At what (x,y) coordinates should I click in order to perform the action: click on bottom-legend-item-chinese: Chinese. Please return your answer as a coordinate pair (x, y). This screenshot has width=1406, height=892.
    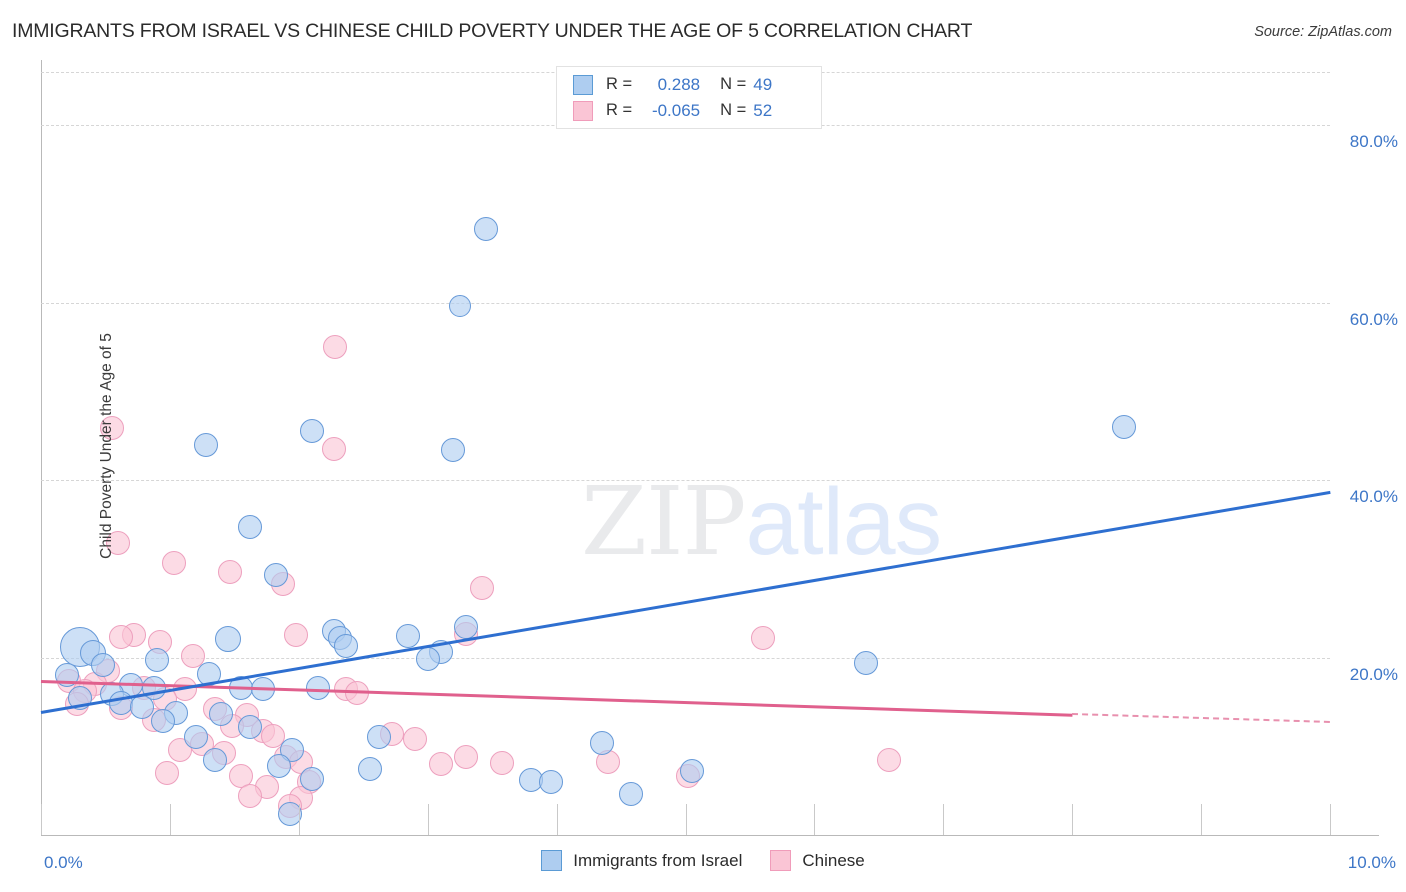
    Looking at the image, I should click on (817, 860).